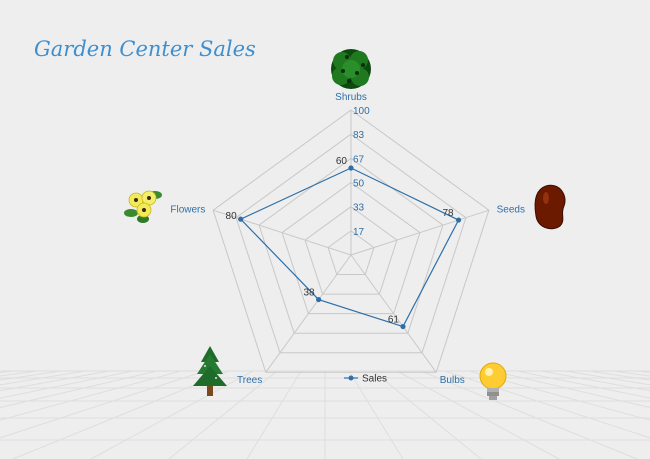 The image size is (650, 459). I want to click on data-label: 61, so click(394, 320).